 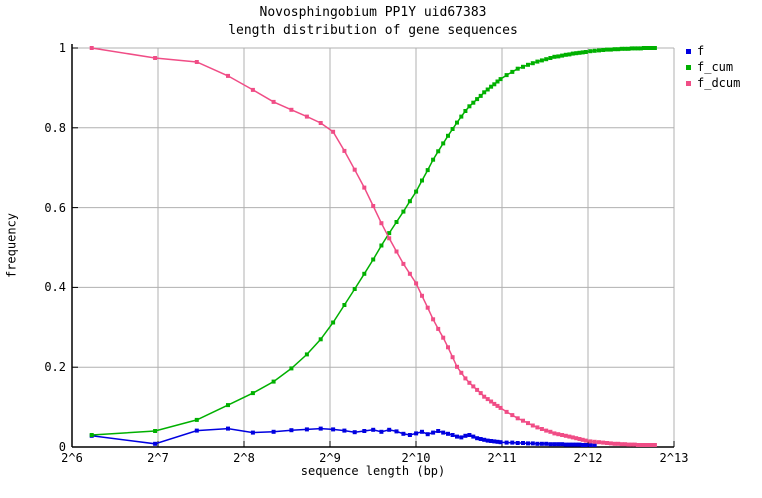 What do you see at coordinates (373, 30) in the screenshot?
I see `chart-subtitle: length distribution of gene sequences` at bounding box center [373, 30].